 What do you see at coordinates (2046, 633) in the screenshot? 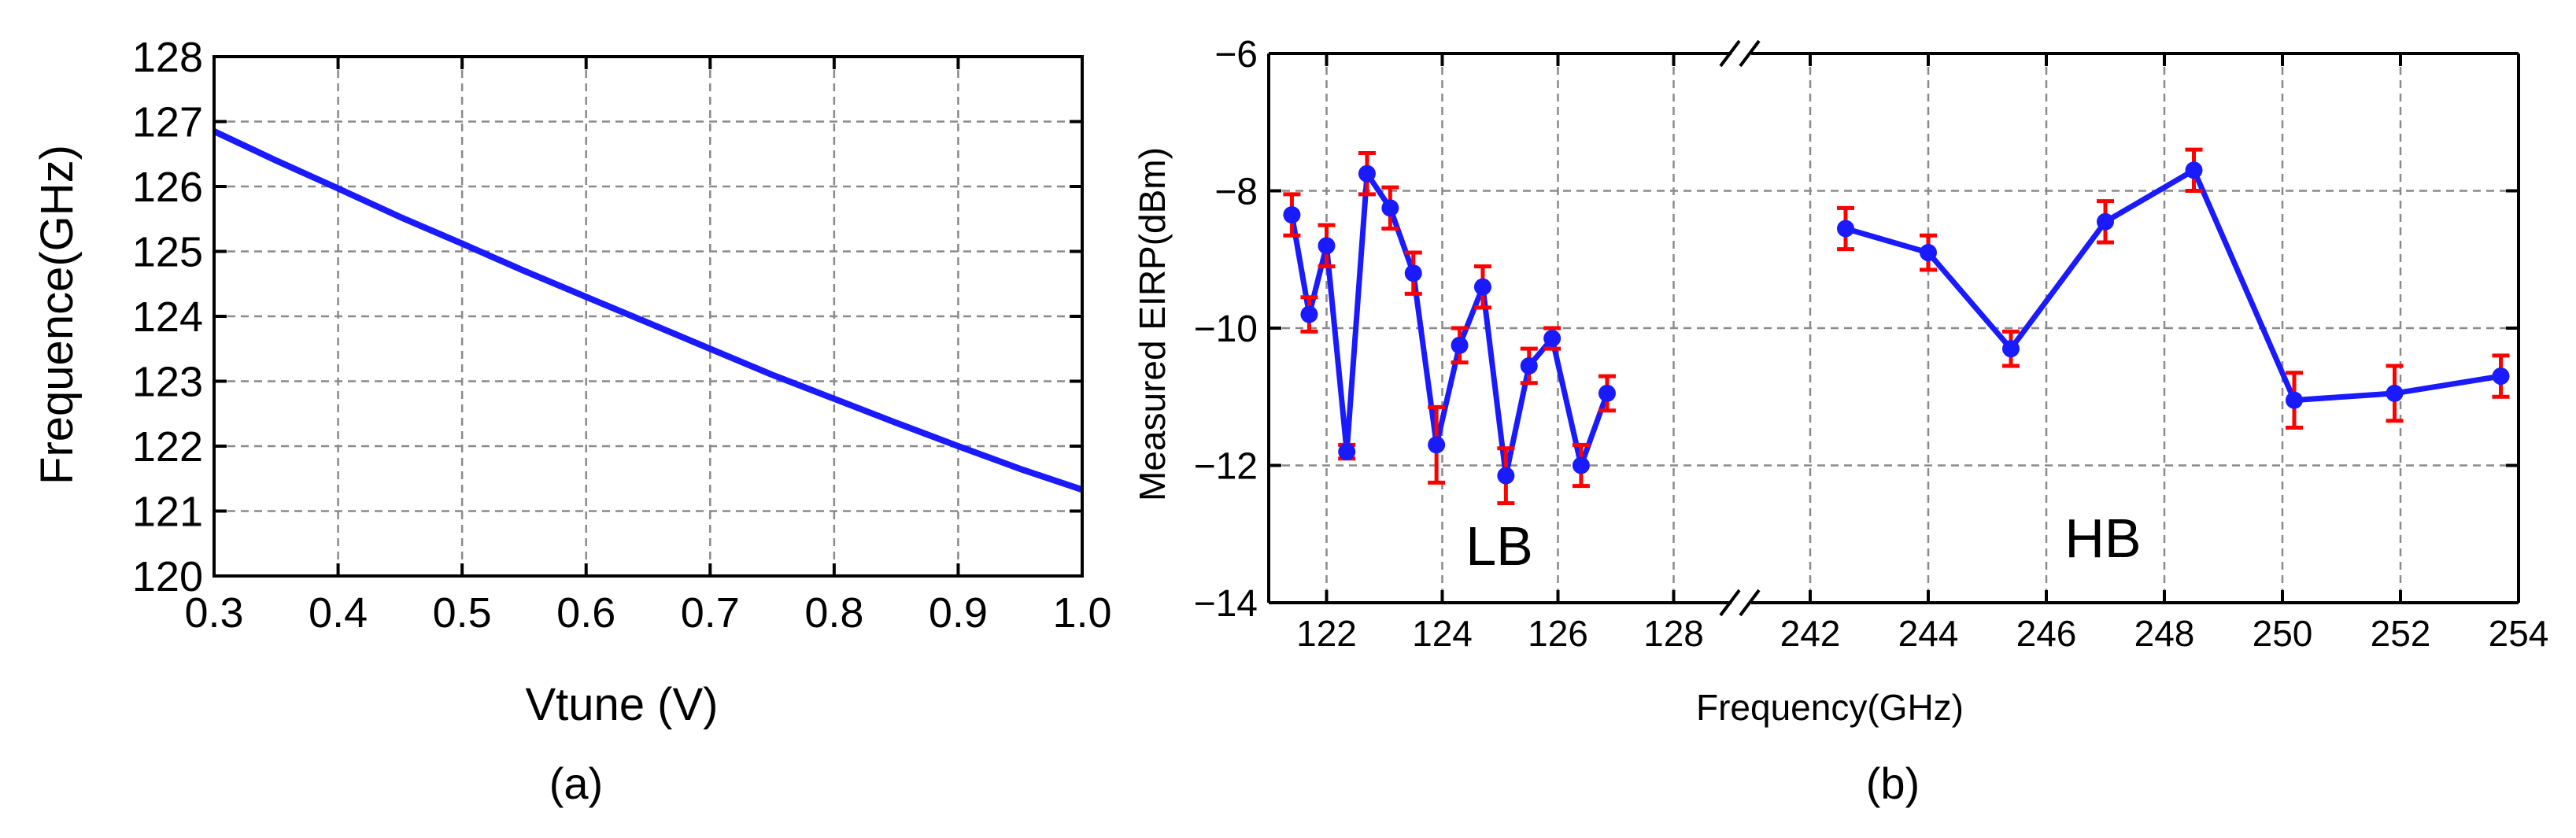
I see `chart-b-x-tick-label: 246` at bounding box center [2046, 633].